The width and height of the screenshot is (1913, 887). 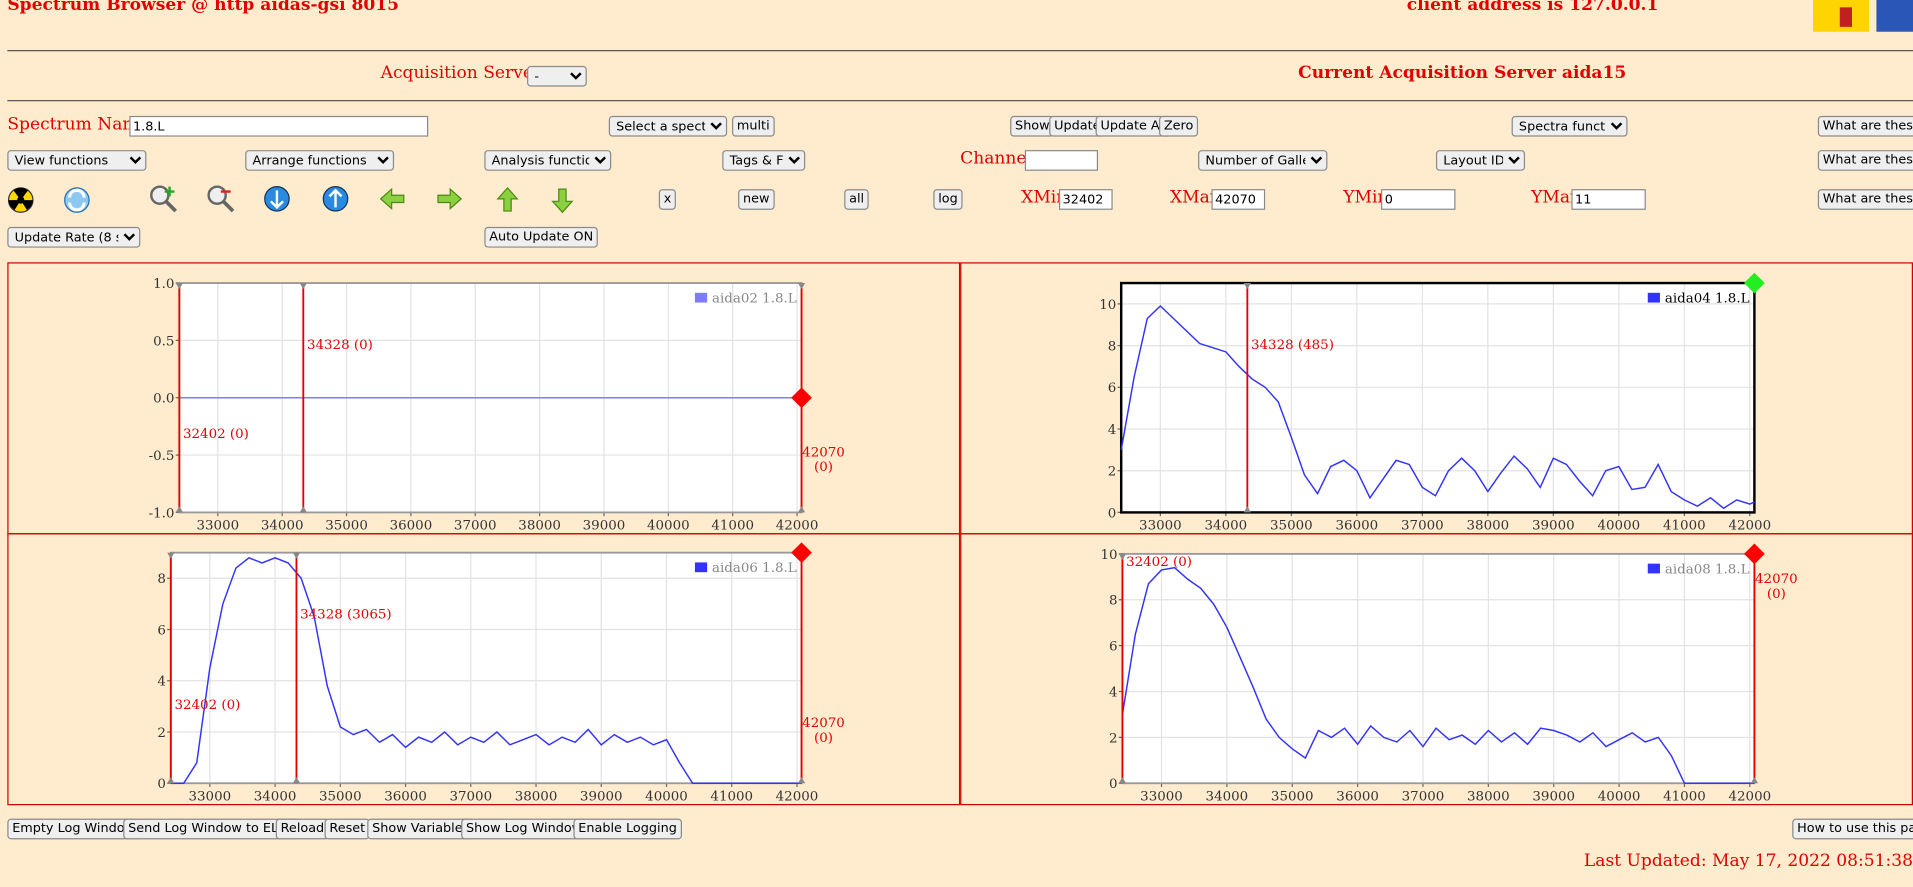 I want to click on icon-expand-y, so click(x=277, y=199).